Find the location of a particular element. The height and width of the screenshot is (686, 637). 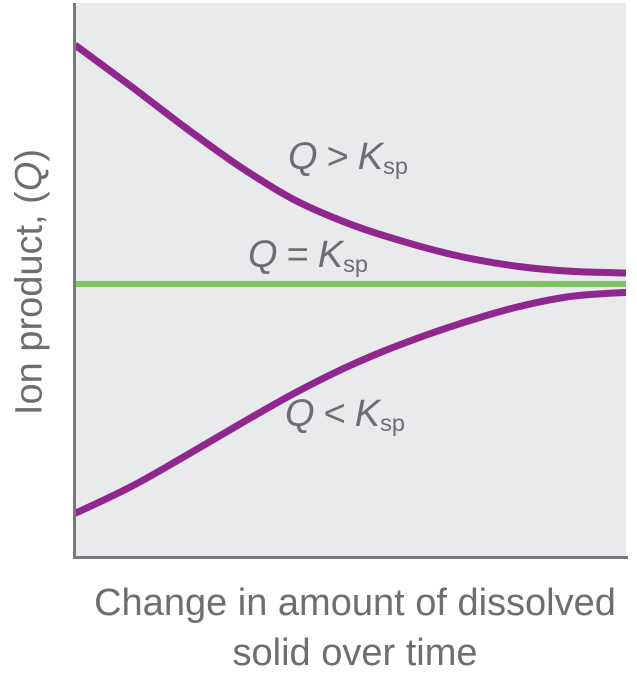

x-axis-label-line2: solid over time is located at coordinates (355, 653).